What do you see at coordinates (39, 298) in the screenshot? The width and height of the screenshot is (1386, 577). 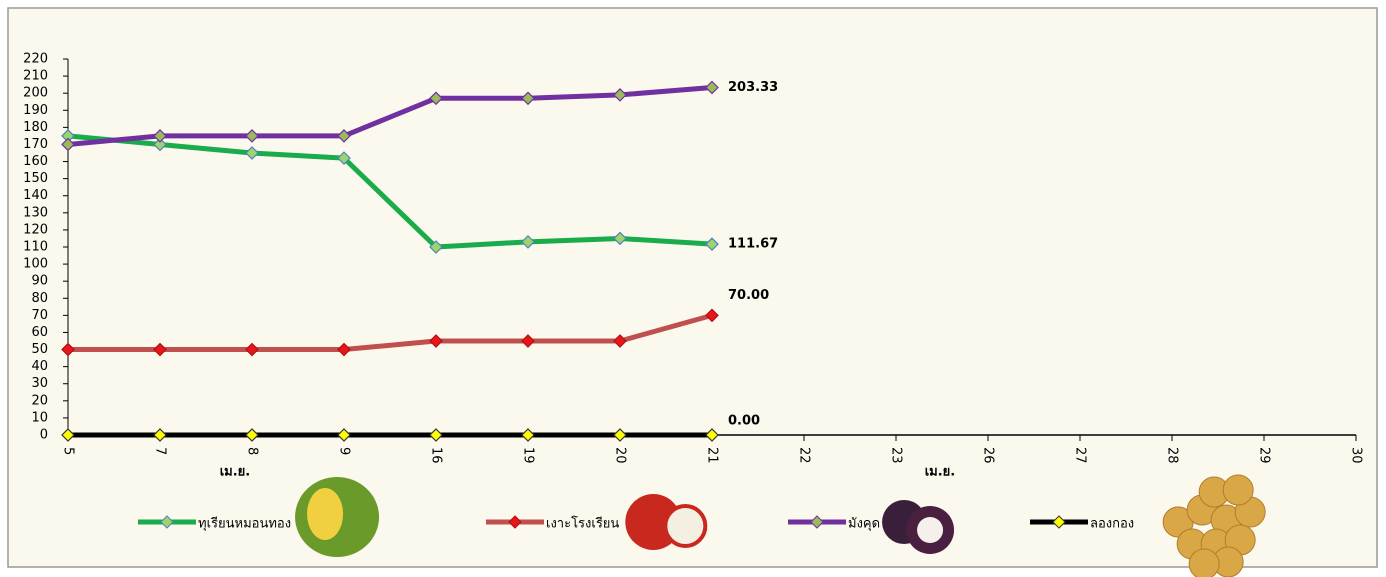 I see `y-tick-label: 80` at bounding box center [39, 298].